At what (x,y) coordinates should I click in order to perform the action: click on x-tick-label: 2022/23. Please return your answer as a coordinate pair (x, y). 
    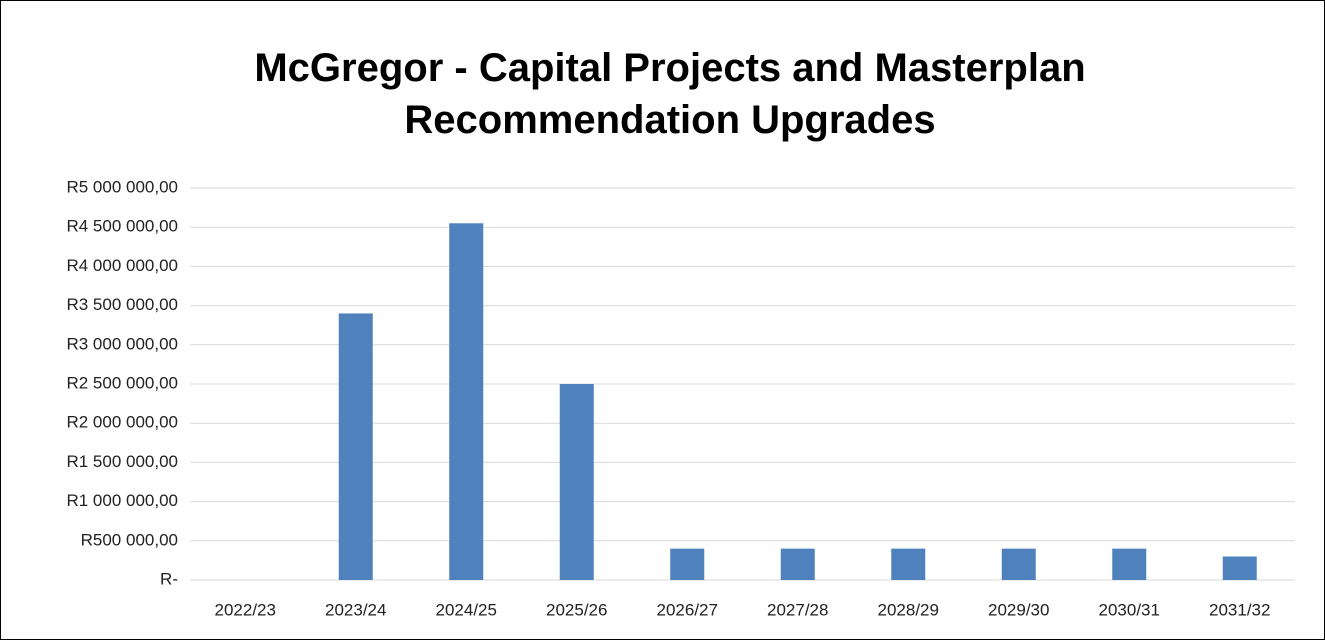
    Looking at the image, I should click on (245, 609).